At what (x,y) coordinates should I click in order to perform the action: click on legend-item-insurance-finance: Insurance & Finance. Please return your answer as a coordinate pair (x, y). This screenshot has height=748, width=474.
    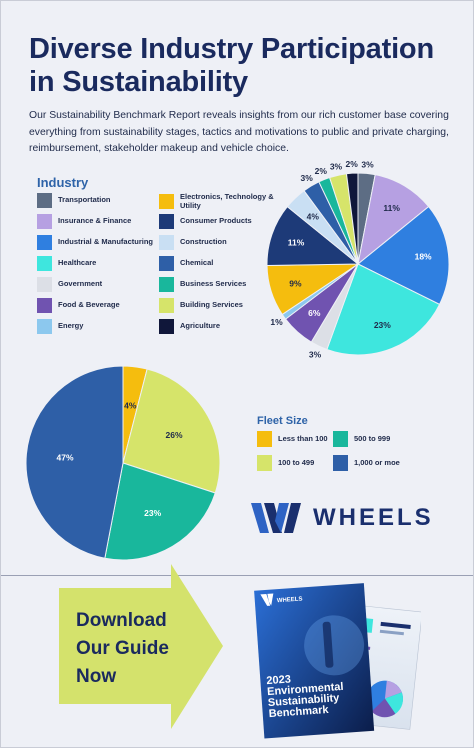
    Looking at the image, I should click on (102, 221).